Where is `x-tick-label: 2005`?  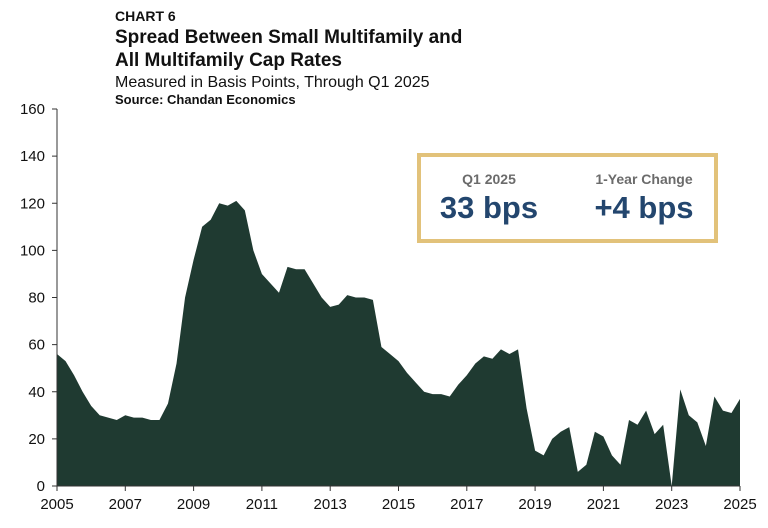
x-tick-label: 2005 is located at coordinates (56, 504).